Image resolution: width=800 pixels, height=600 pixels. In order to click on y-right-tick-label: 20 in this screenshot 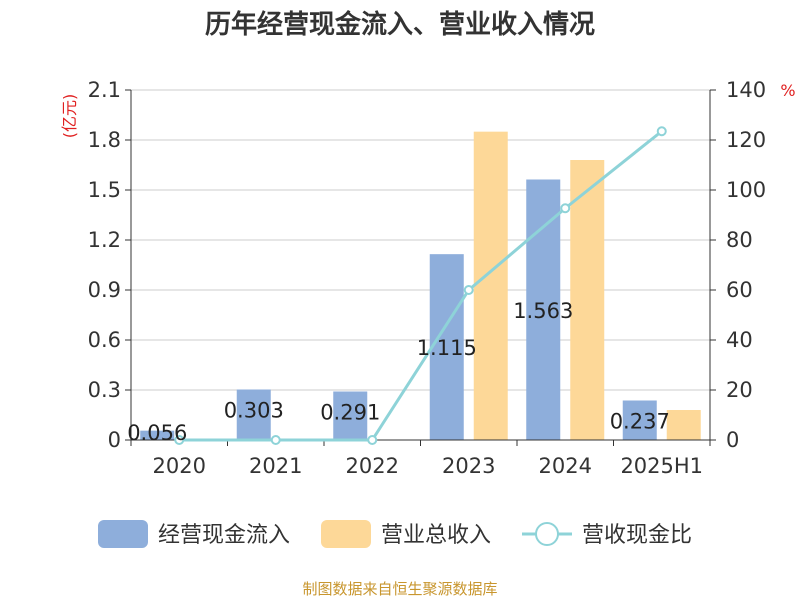, I will do `click(739, 390)`.